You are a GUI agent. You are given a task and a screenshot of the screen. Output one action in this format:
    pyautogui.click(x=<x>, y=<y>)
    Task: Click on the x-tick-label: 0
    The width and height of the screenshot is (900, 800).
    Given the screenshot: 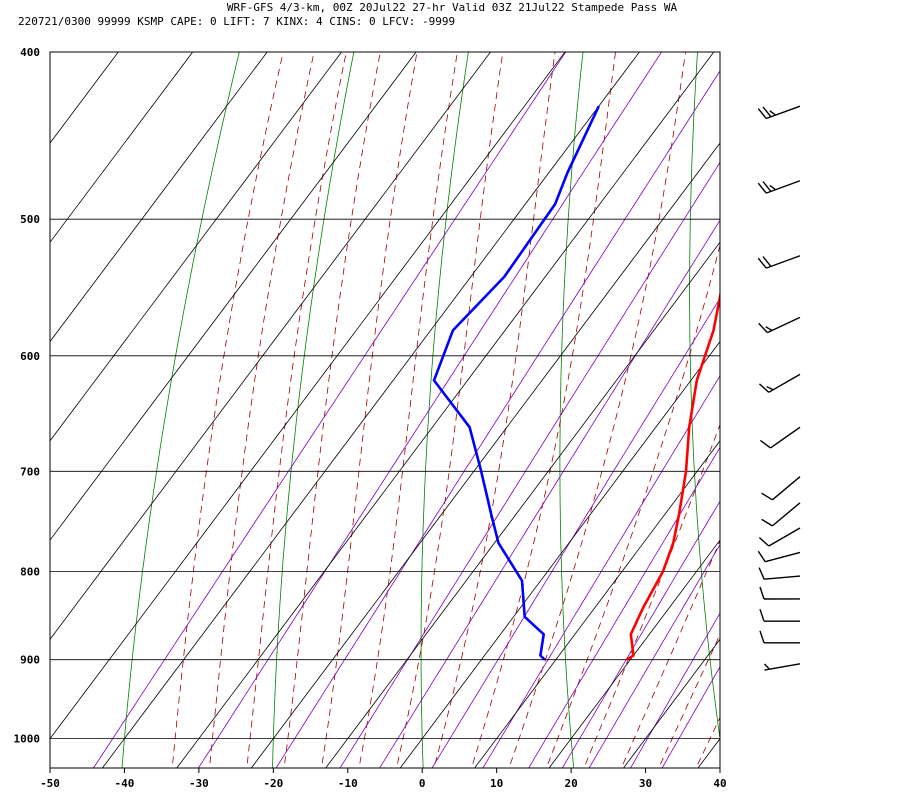 What is the action you would take?
    pyautogui.click(x=422, y=783)
    